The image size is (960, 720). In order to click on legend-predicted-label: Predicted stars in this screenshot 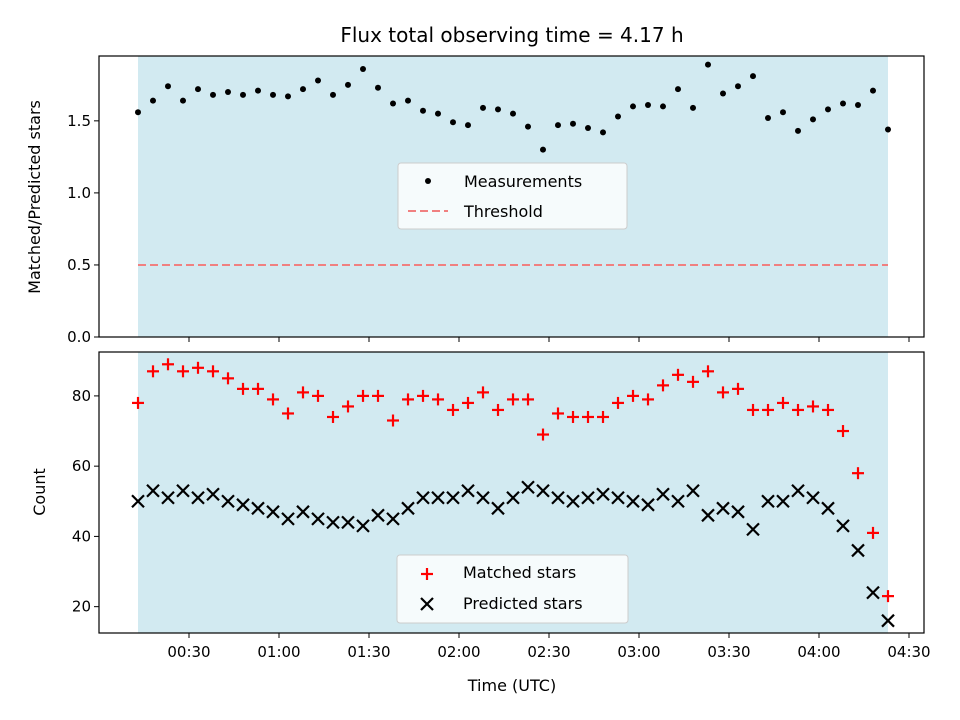, I will do `click(523, 603)`.